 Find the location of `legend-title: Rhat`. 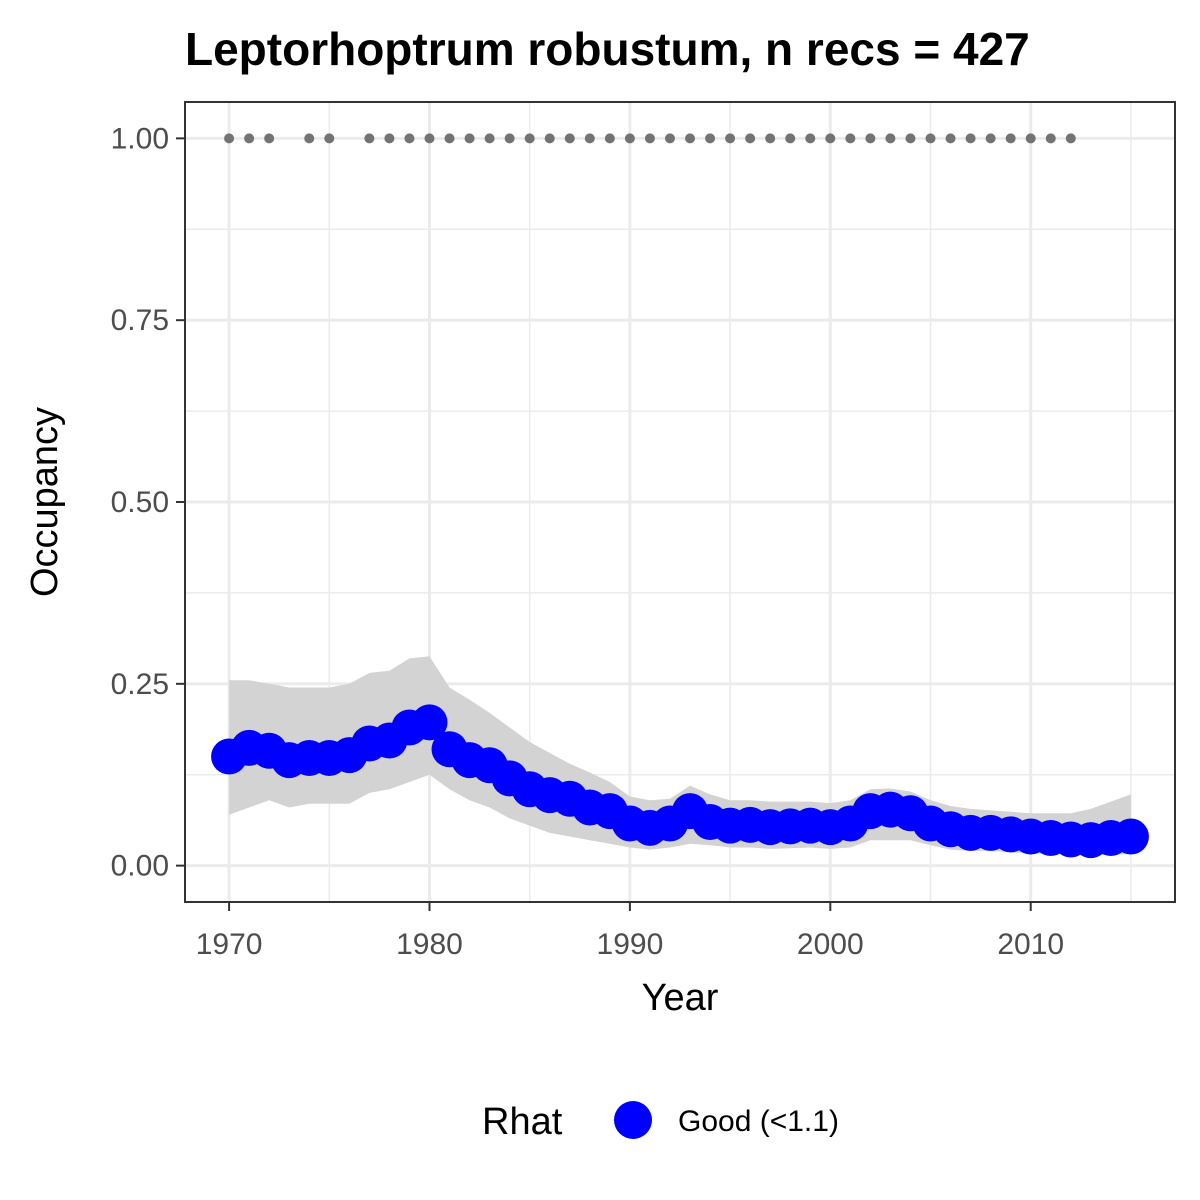

legend-title: Rhat is located at coordinates (522, 1122).